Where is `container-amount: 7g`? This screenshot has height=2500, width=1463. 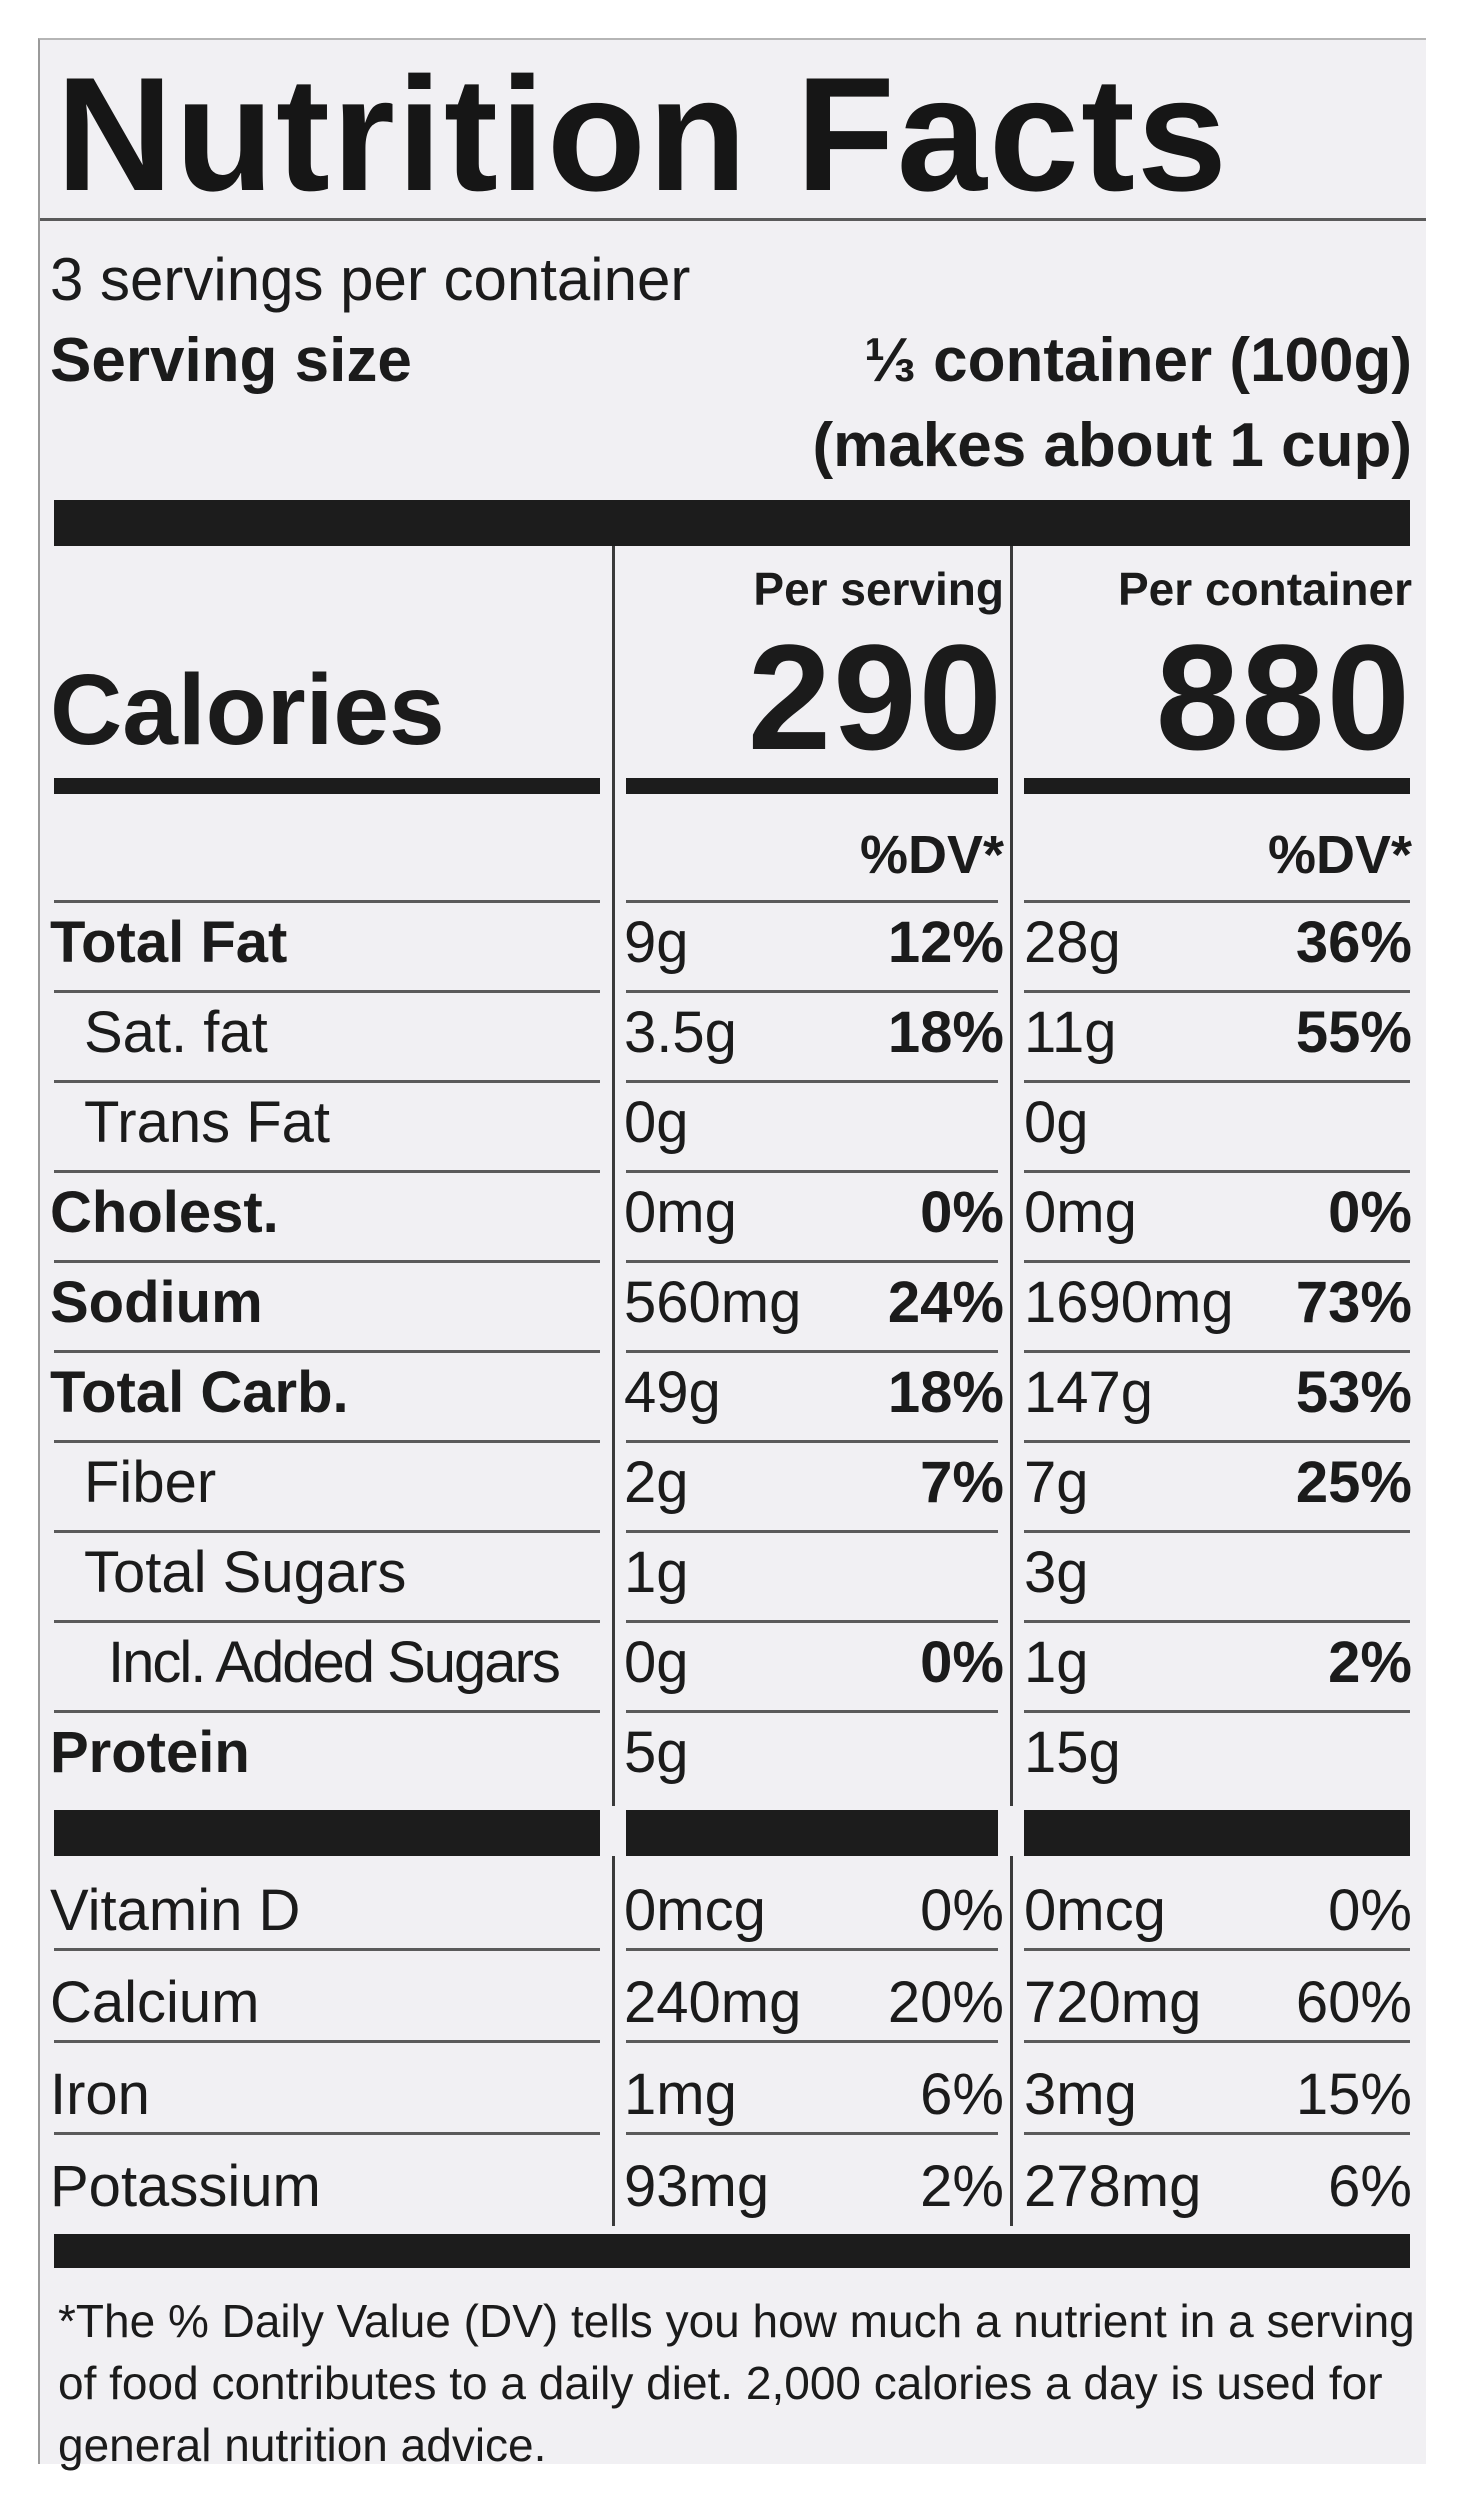
container-amount: 7g is located at coordinates (1056, 1482).